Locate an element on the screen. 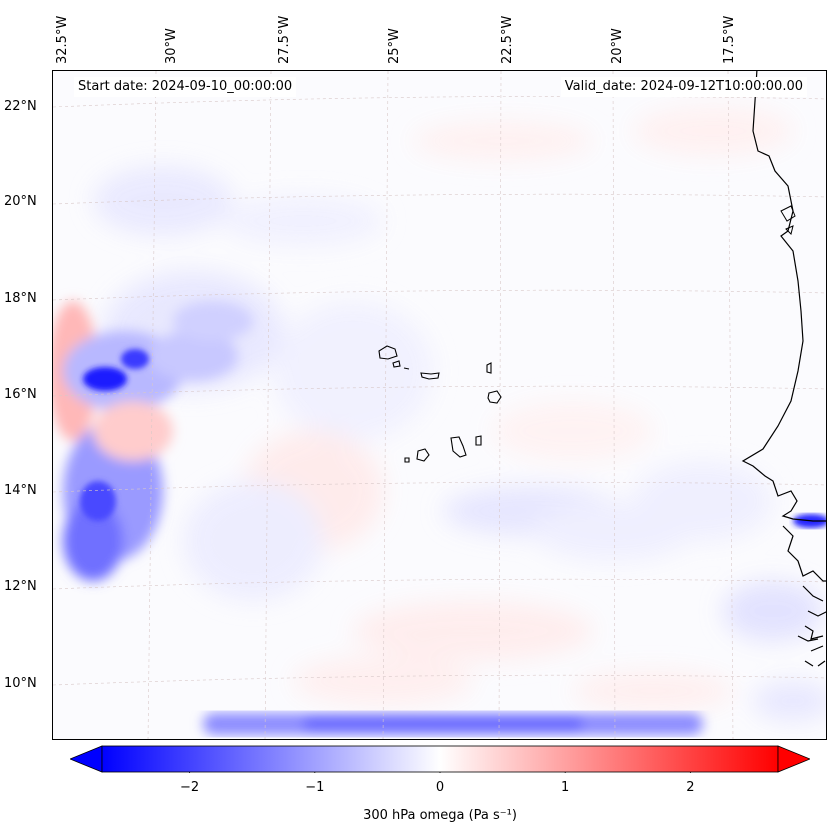 This screenshot has height=839, width=837. omega-west-core is located at coordinates (114, 435).